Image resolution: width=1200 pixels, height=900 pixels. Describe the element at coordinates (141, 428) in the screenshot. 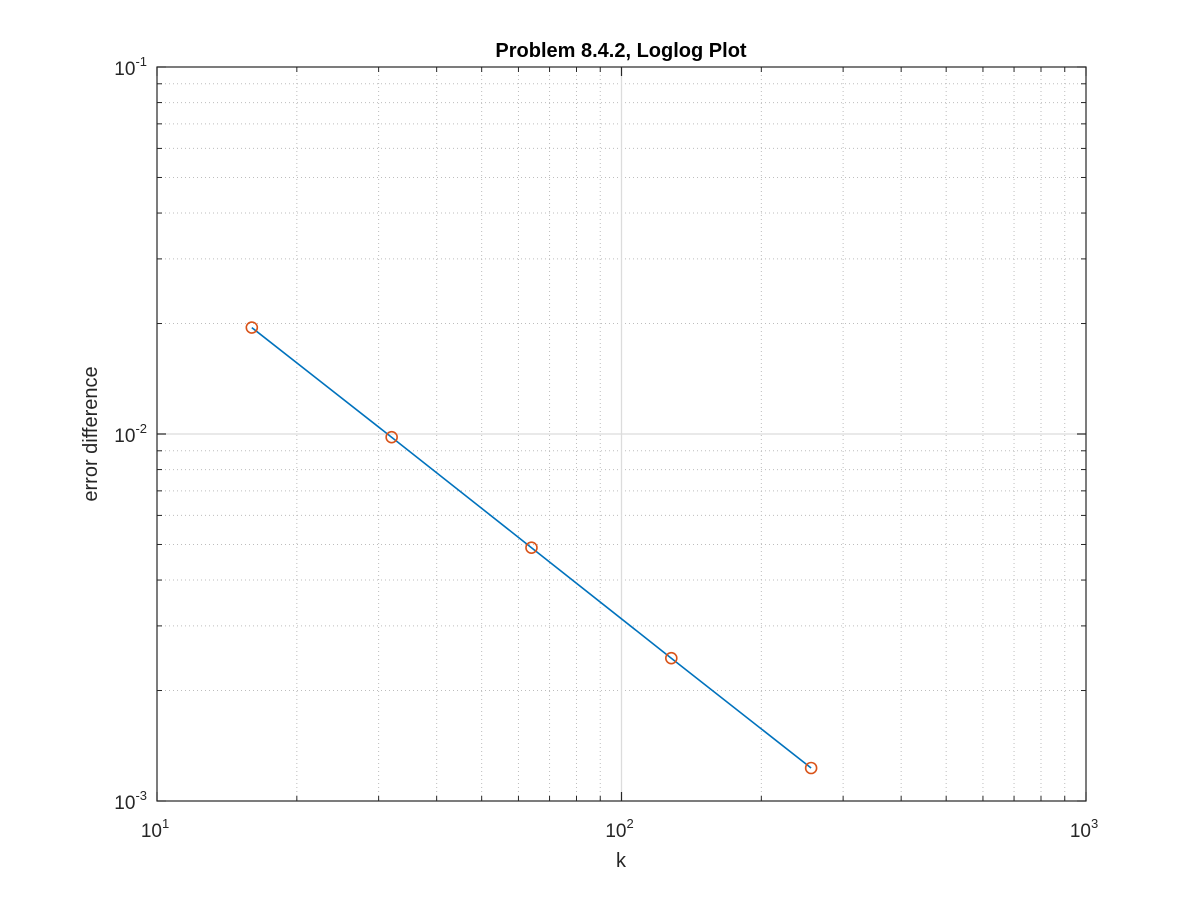

I see `y-tick-exponent: -2` at that location.